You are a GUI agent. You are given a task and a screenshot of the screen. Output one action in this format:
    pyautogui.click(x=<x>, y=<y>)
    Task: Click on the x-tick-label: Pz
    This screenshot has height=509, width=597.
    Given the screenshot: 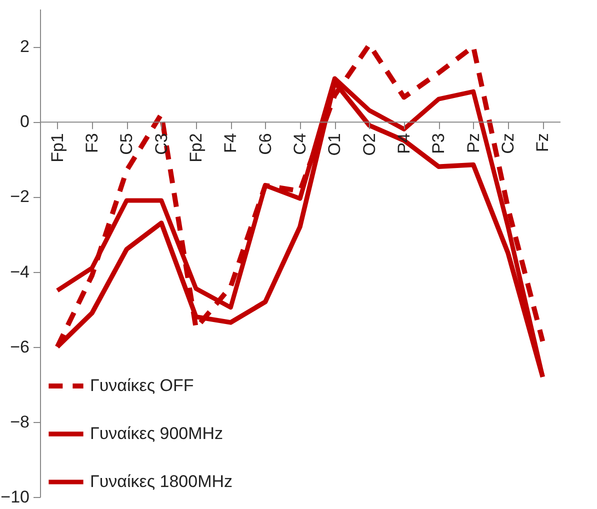 What is the action you would take?
    pyautogui.click(x=473, y=143)
    